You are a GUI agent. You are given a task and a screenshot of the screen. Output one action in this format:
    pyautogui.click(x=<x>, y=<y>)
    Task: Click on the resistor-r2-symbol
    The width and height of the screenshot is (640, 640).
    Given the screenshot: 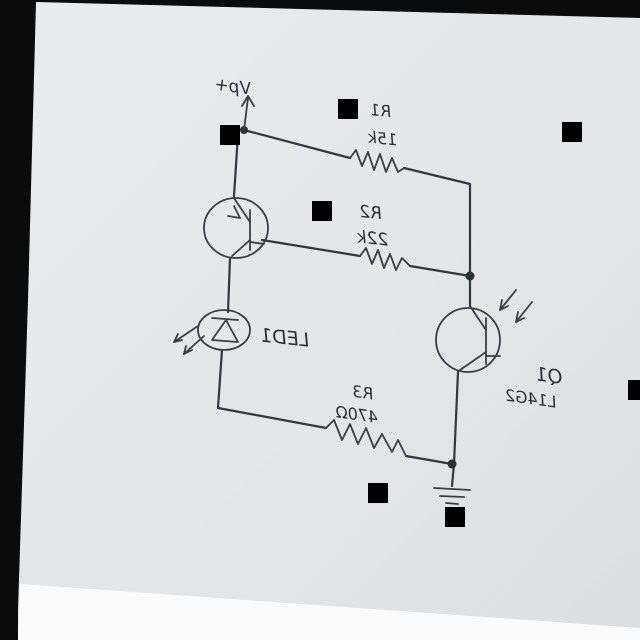 What is the action you would take?
    pyautogui.click(x=385, y=259)
    